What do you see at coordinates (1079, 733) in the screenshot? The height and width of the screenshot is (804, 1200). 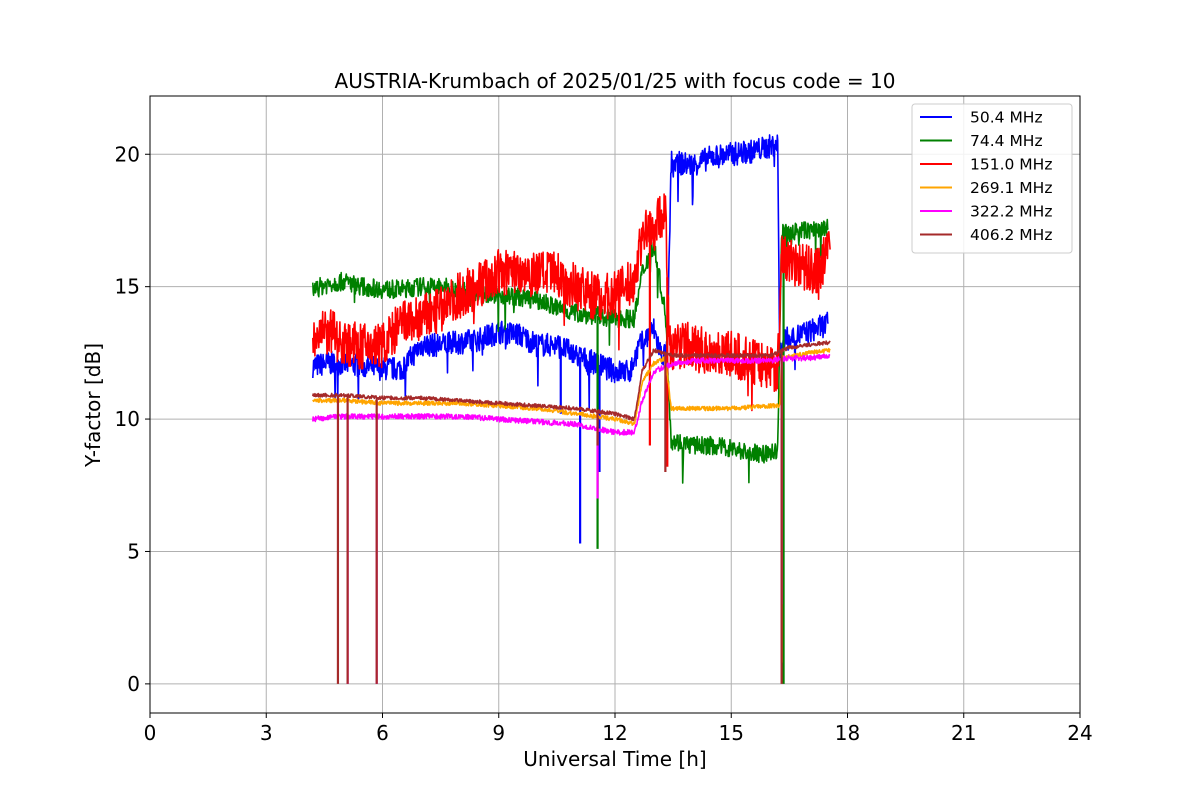 I see `x-tick-label: 24` at bounding box center [1079, 733].